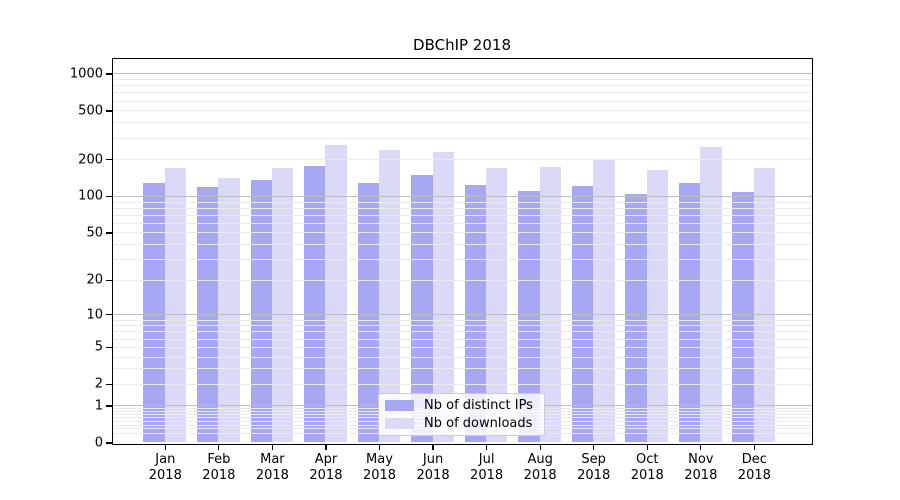 The height and width of the screenshot is (500, 900). What do you see at coordinates (487, 467) in the screenshot?
I see `x-tick-label-jul: Jul 2018` at bounding box center [487, 467].